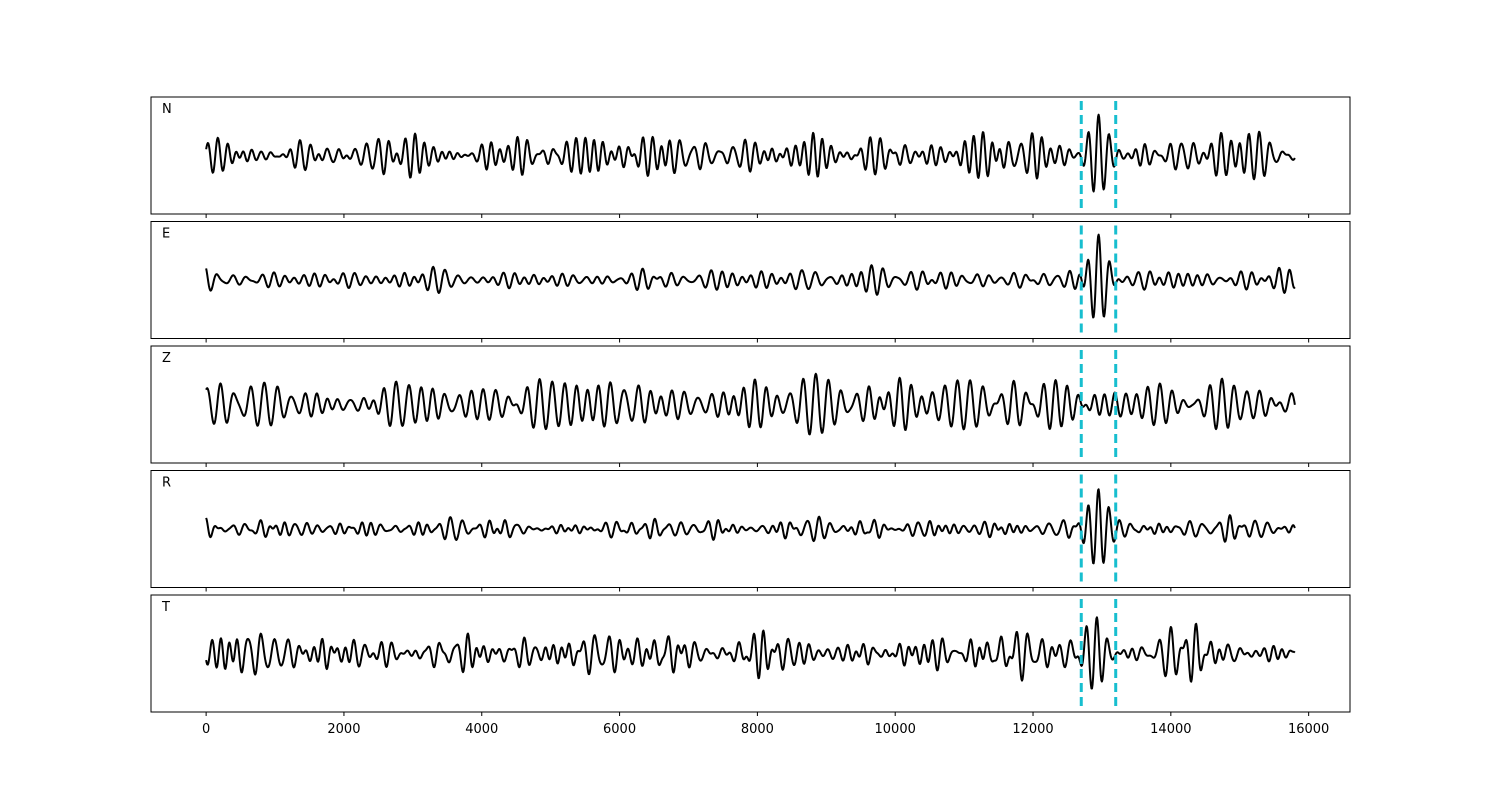 This screenshot has height=800, width=1500. What do you see at coordinates (895, 729) in the screenshot?
I see `x-tick-label: 10000` at bounding box center [895, 729].